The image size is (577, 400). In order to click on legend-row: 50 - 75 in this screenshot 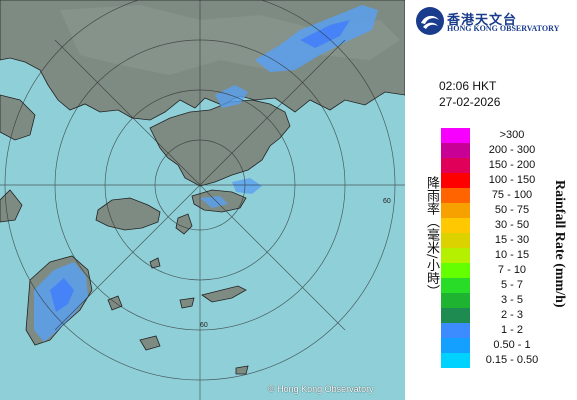, I will do `click(509, 210)`.